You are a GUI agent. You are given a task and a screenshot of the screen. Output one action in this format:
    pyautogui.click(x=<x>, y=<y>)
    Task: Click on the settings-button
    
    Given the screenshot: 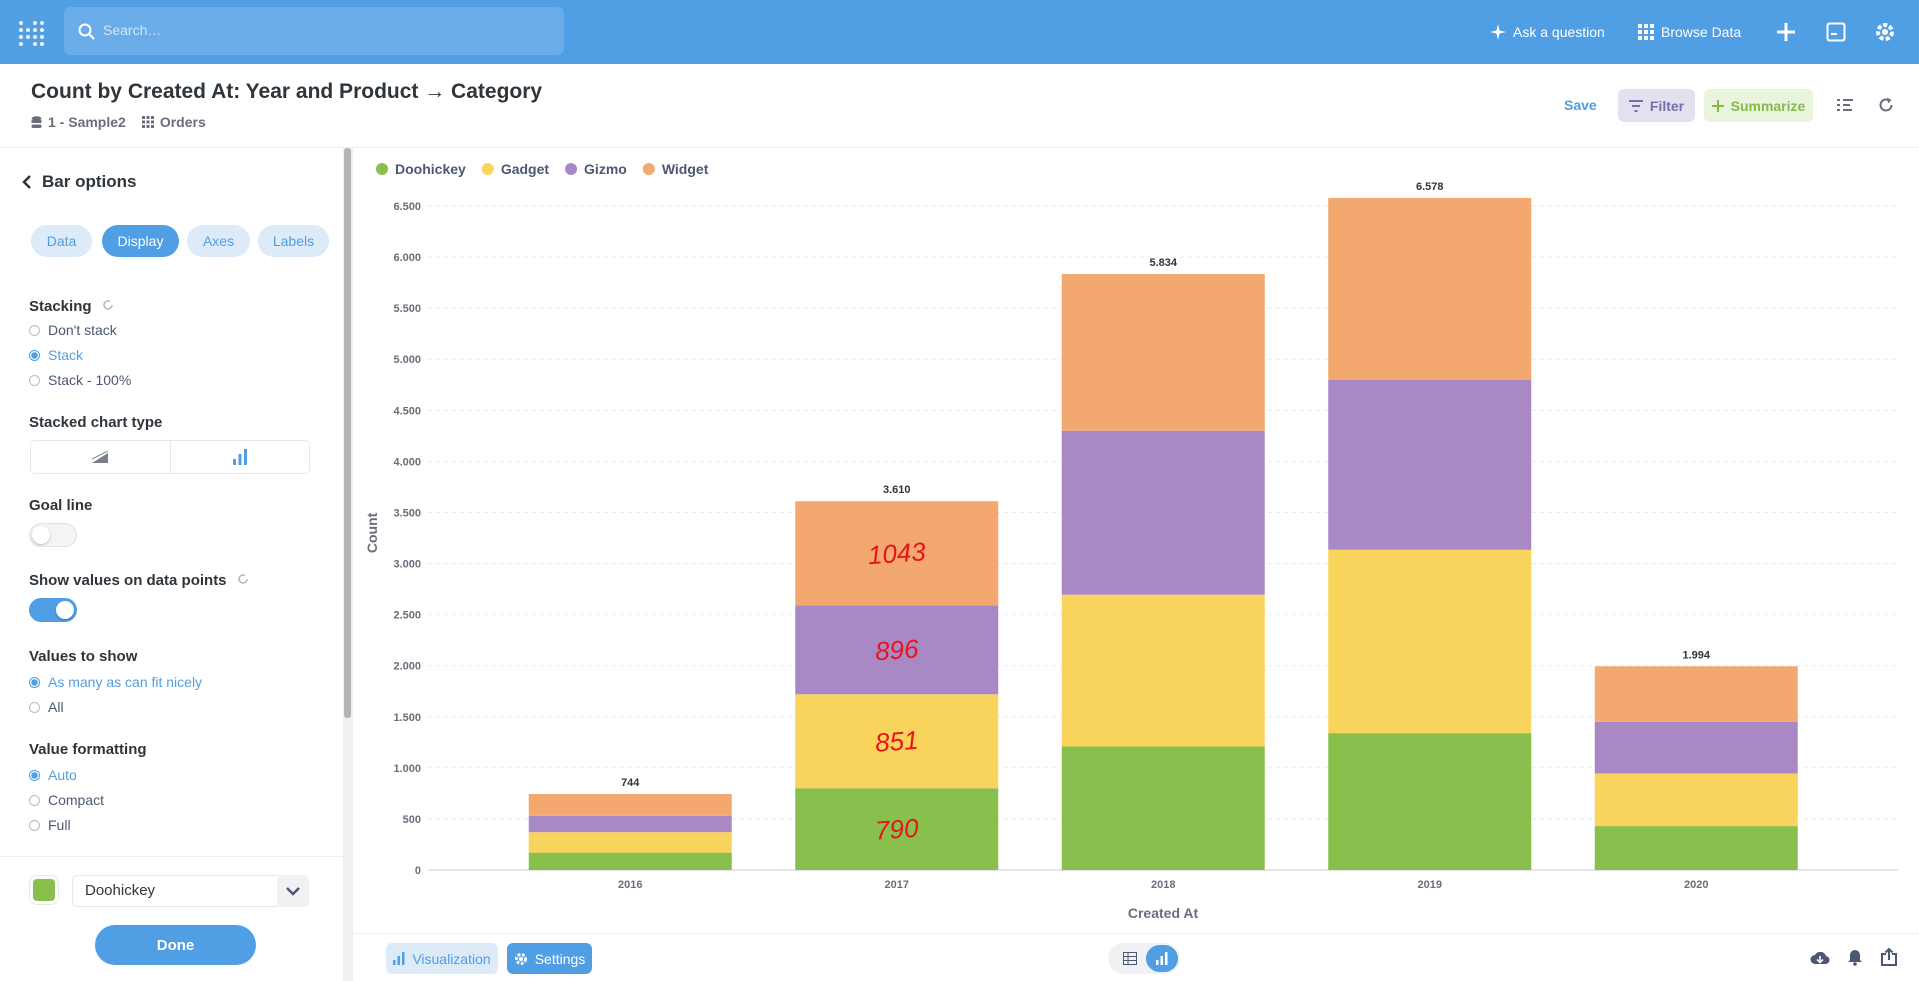 What is the action you would take?
    pyautogui.click(x=1885, y=32)
    